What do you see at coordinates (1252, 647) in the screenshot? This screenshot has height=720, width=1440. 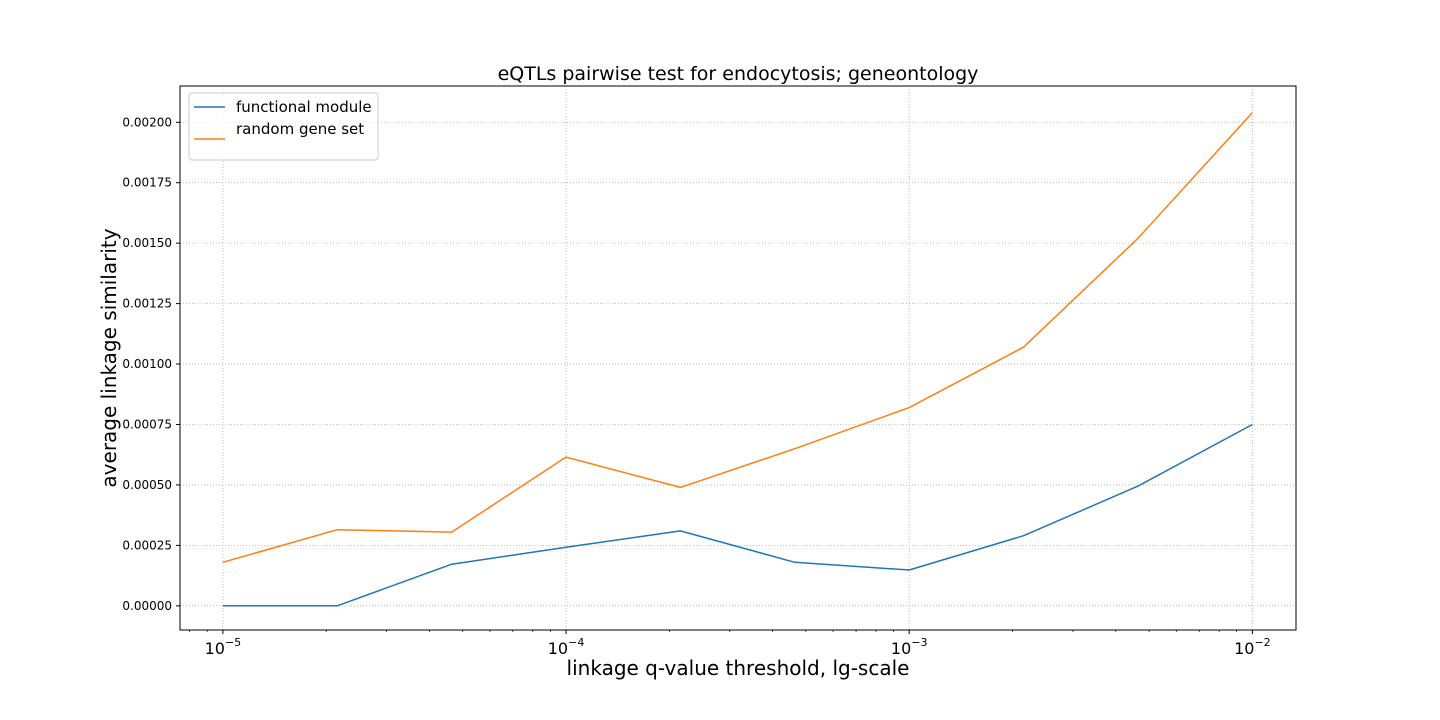 I see `x-tick-label: 10⁻²` at bounding box center [1252, 647].